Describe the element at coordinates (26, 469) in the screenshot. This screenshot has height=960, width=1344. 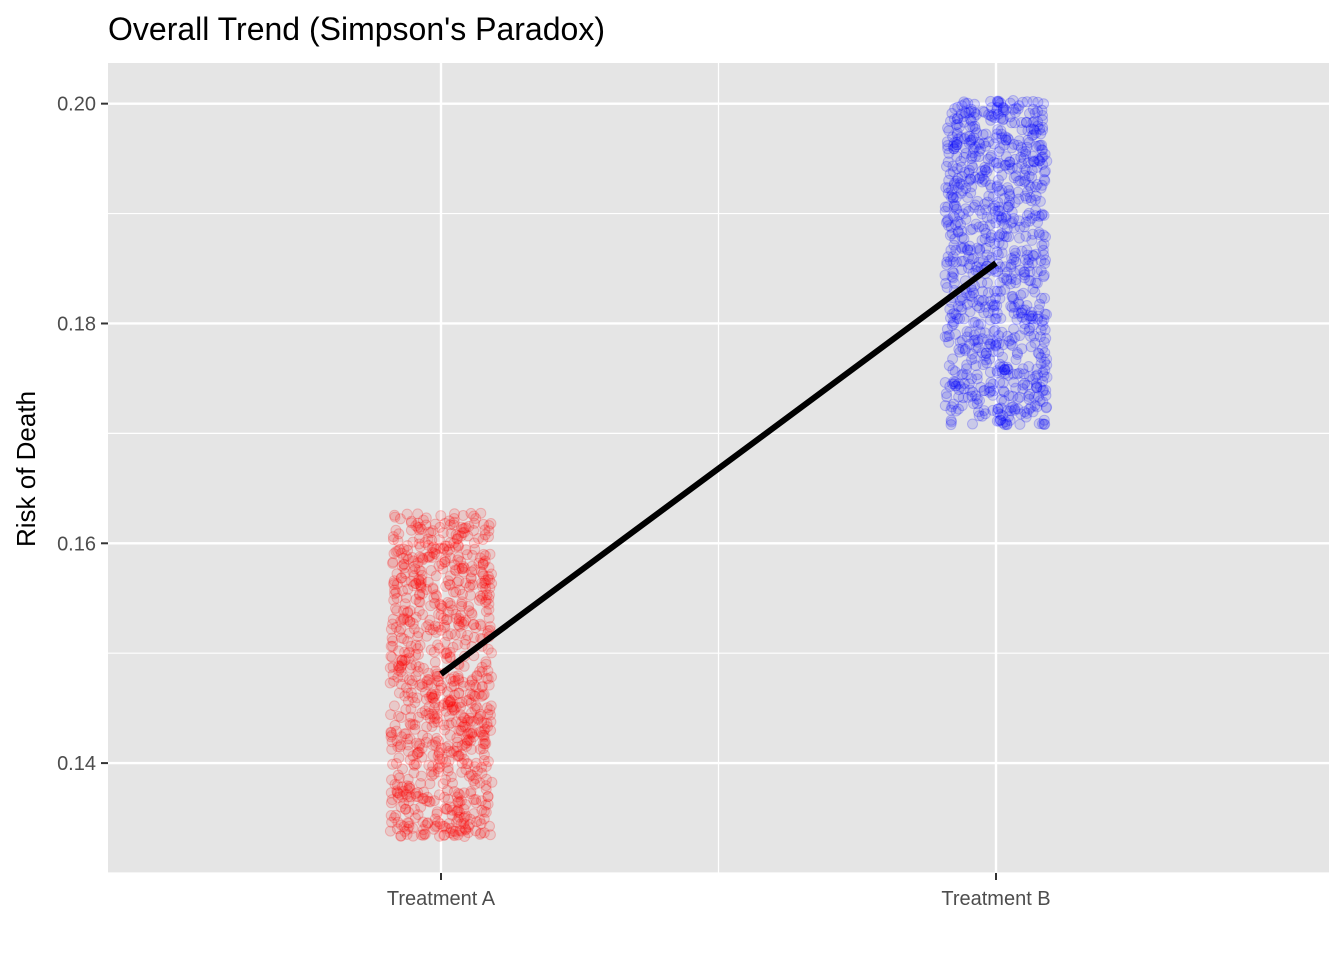
I see `y-axis-title: Risk of Death` at that location.